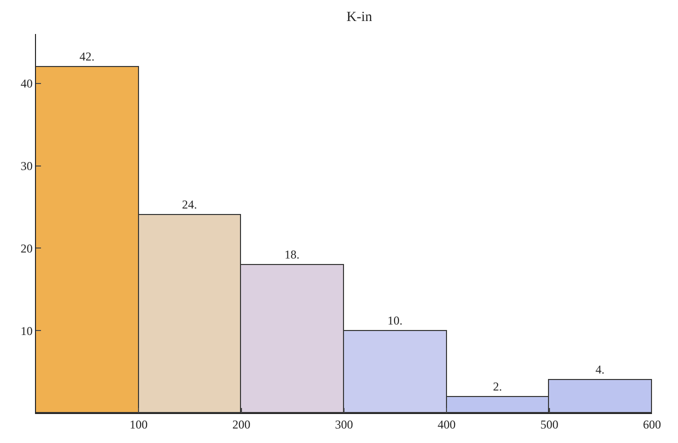 The height and width of the screenshot is (443, 678). Describe the element at coordinates (292, 255) in the screenshot. I see `data-label: 18.` at that location.